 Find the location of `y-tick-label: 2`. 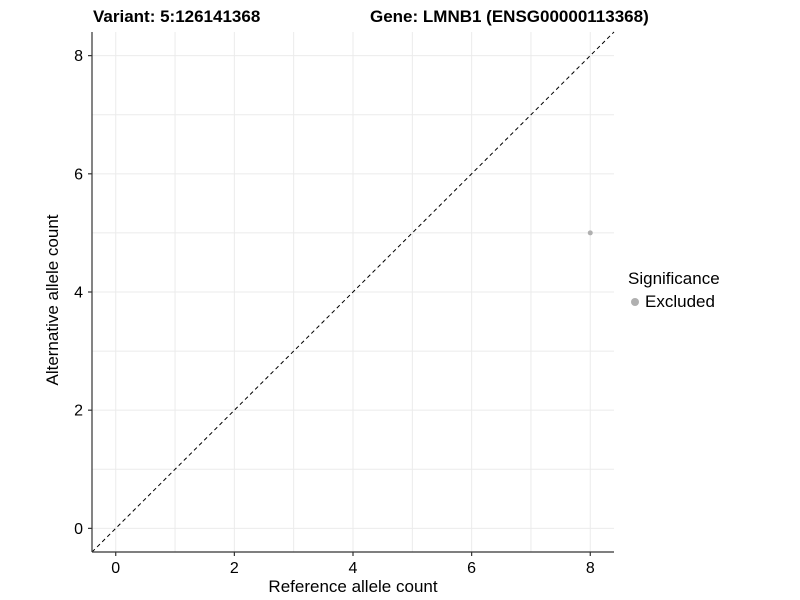

y-tick-label: 2 is located at coordinates (78, 411).